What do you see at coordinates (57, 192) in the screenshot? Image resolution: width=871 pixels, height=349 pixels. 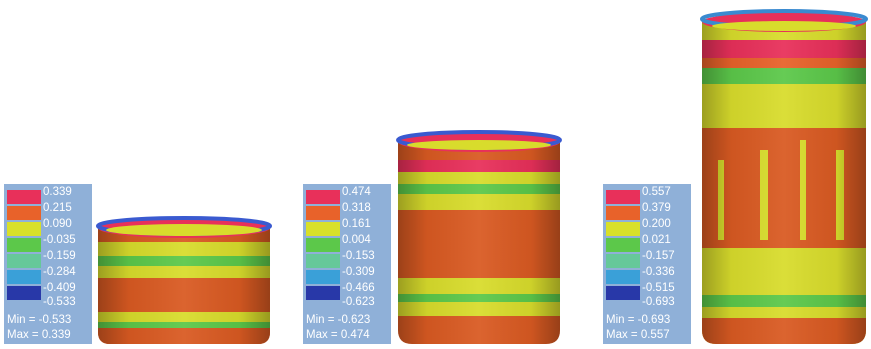 I see `legend-value: 0.339` at bounding box center [57, 192].